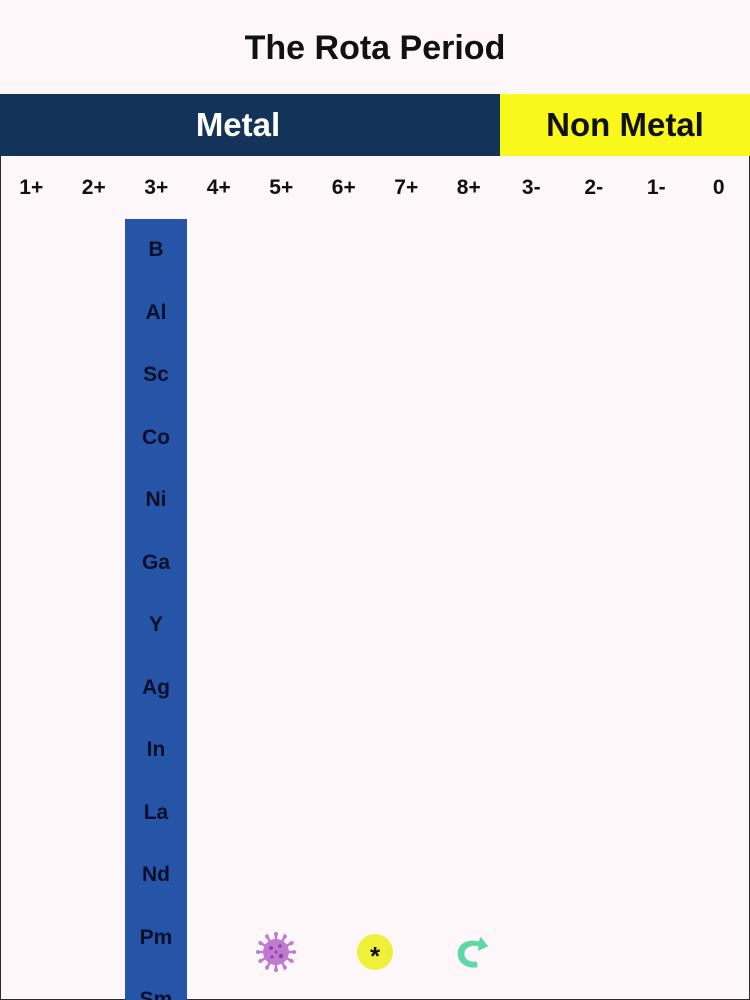 The image size is (750, 1000). Describe the element at coordinates (155, 562) in the screenshot. I see `element-cell: Ga` at that location.